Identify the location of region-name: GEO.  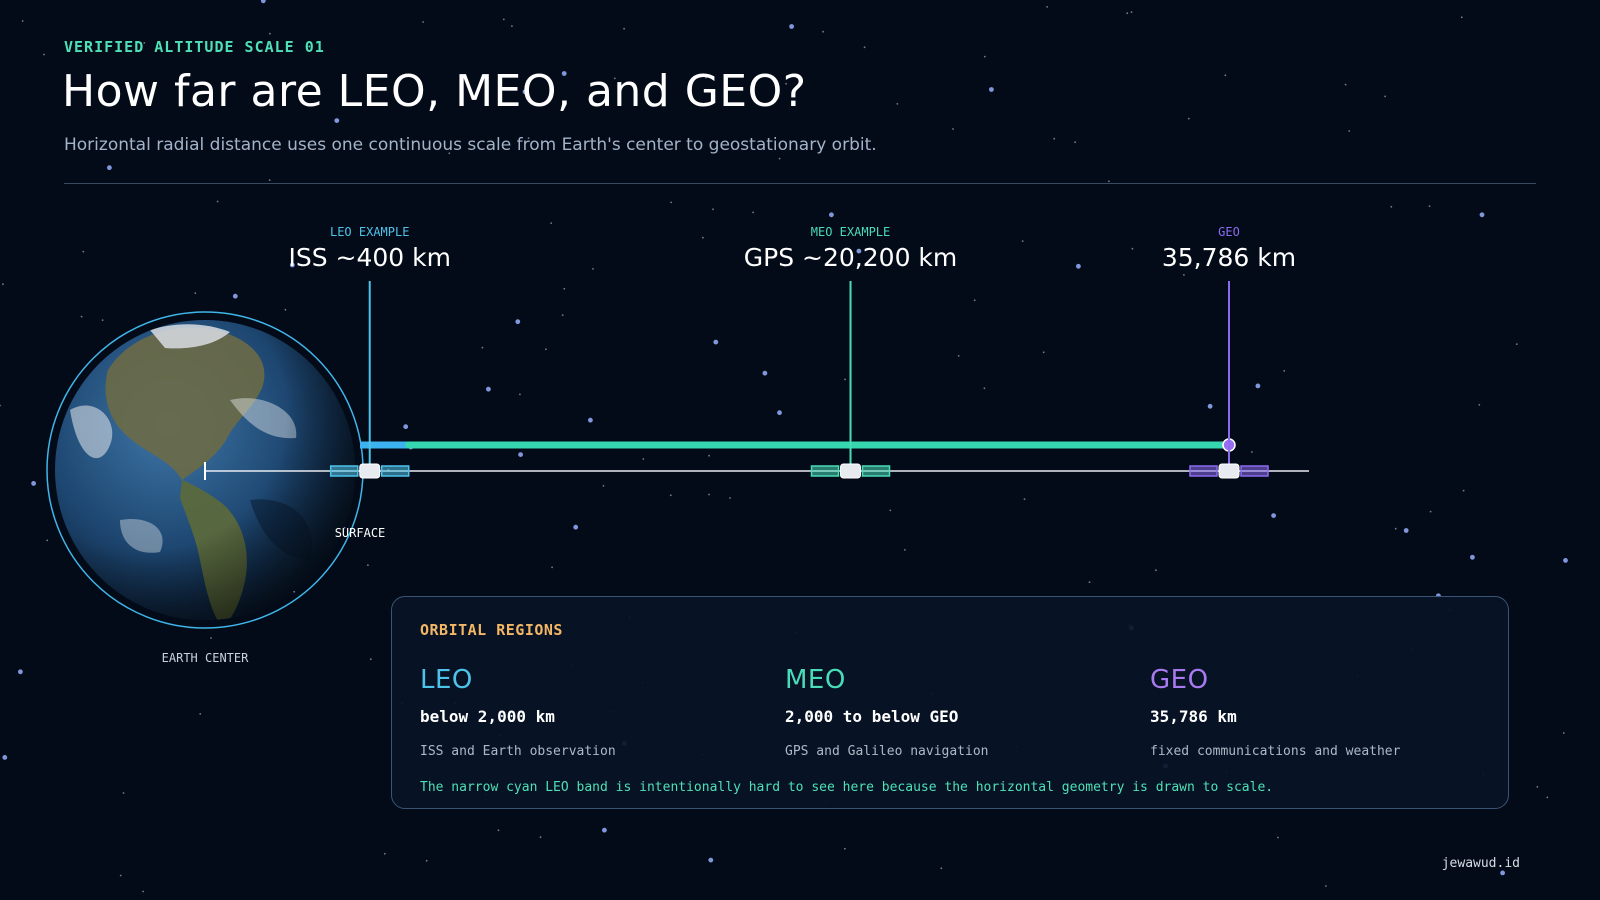
(1179, 680).